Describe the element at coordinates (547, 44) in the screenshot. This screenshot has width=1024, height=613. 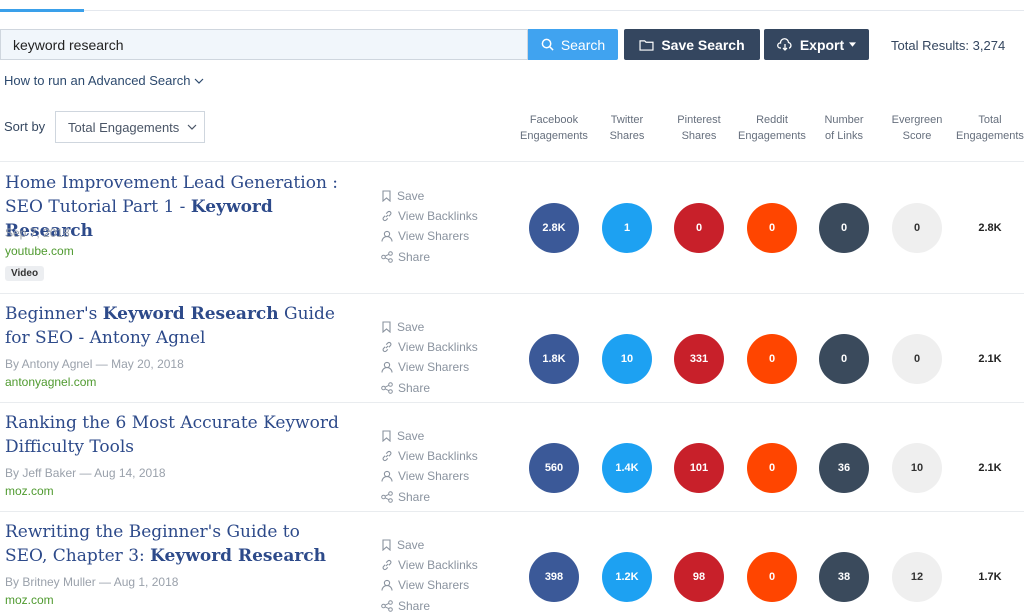
I see `search-icon` at that location.